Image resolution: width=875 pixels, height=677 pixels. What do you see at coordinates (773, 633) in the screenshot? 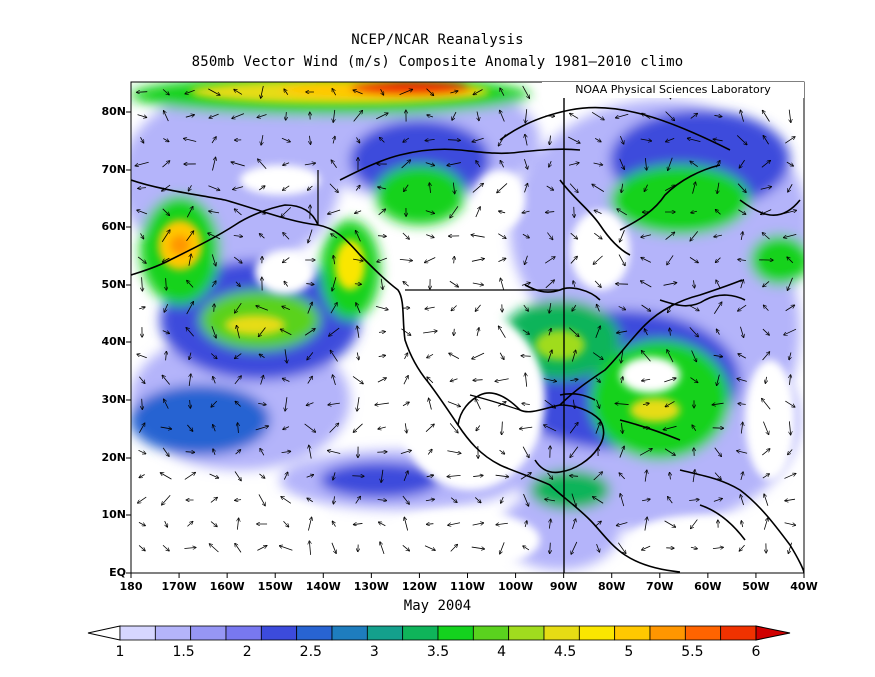
I see `colorbar-max-arrow` at bounding box center [773, 633].